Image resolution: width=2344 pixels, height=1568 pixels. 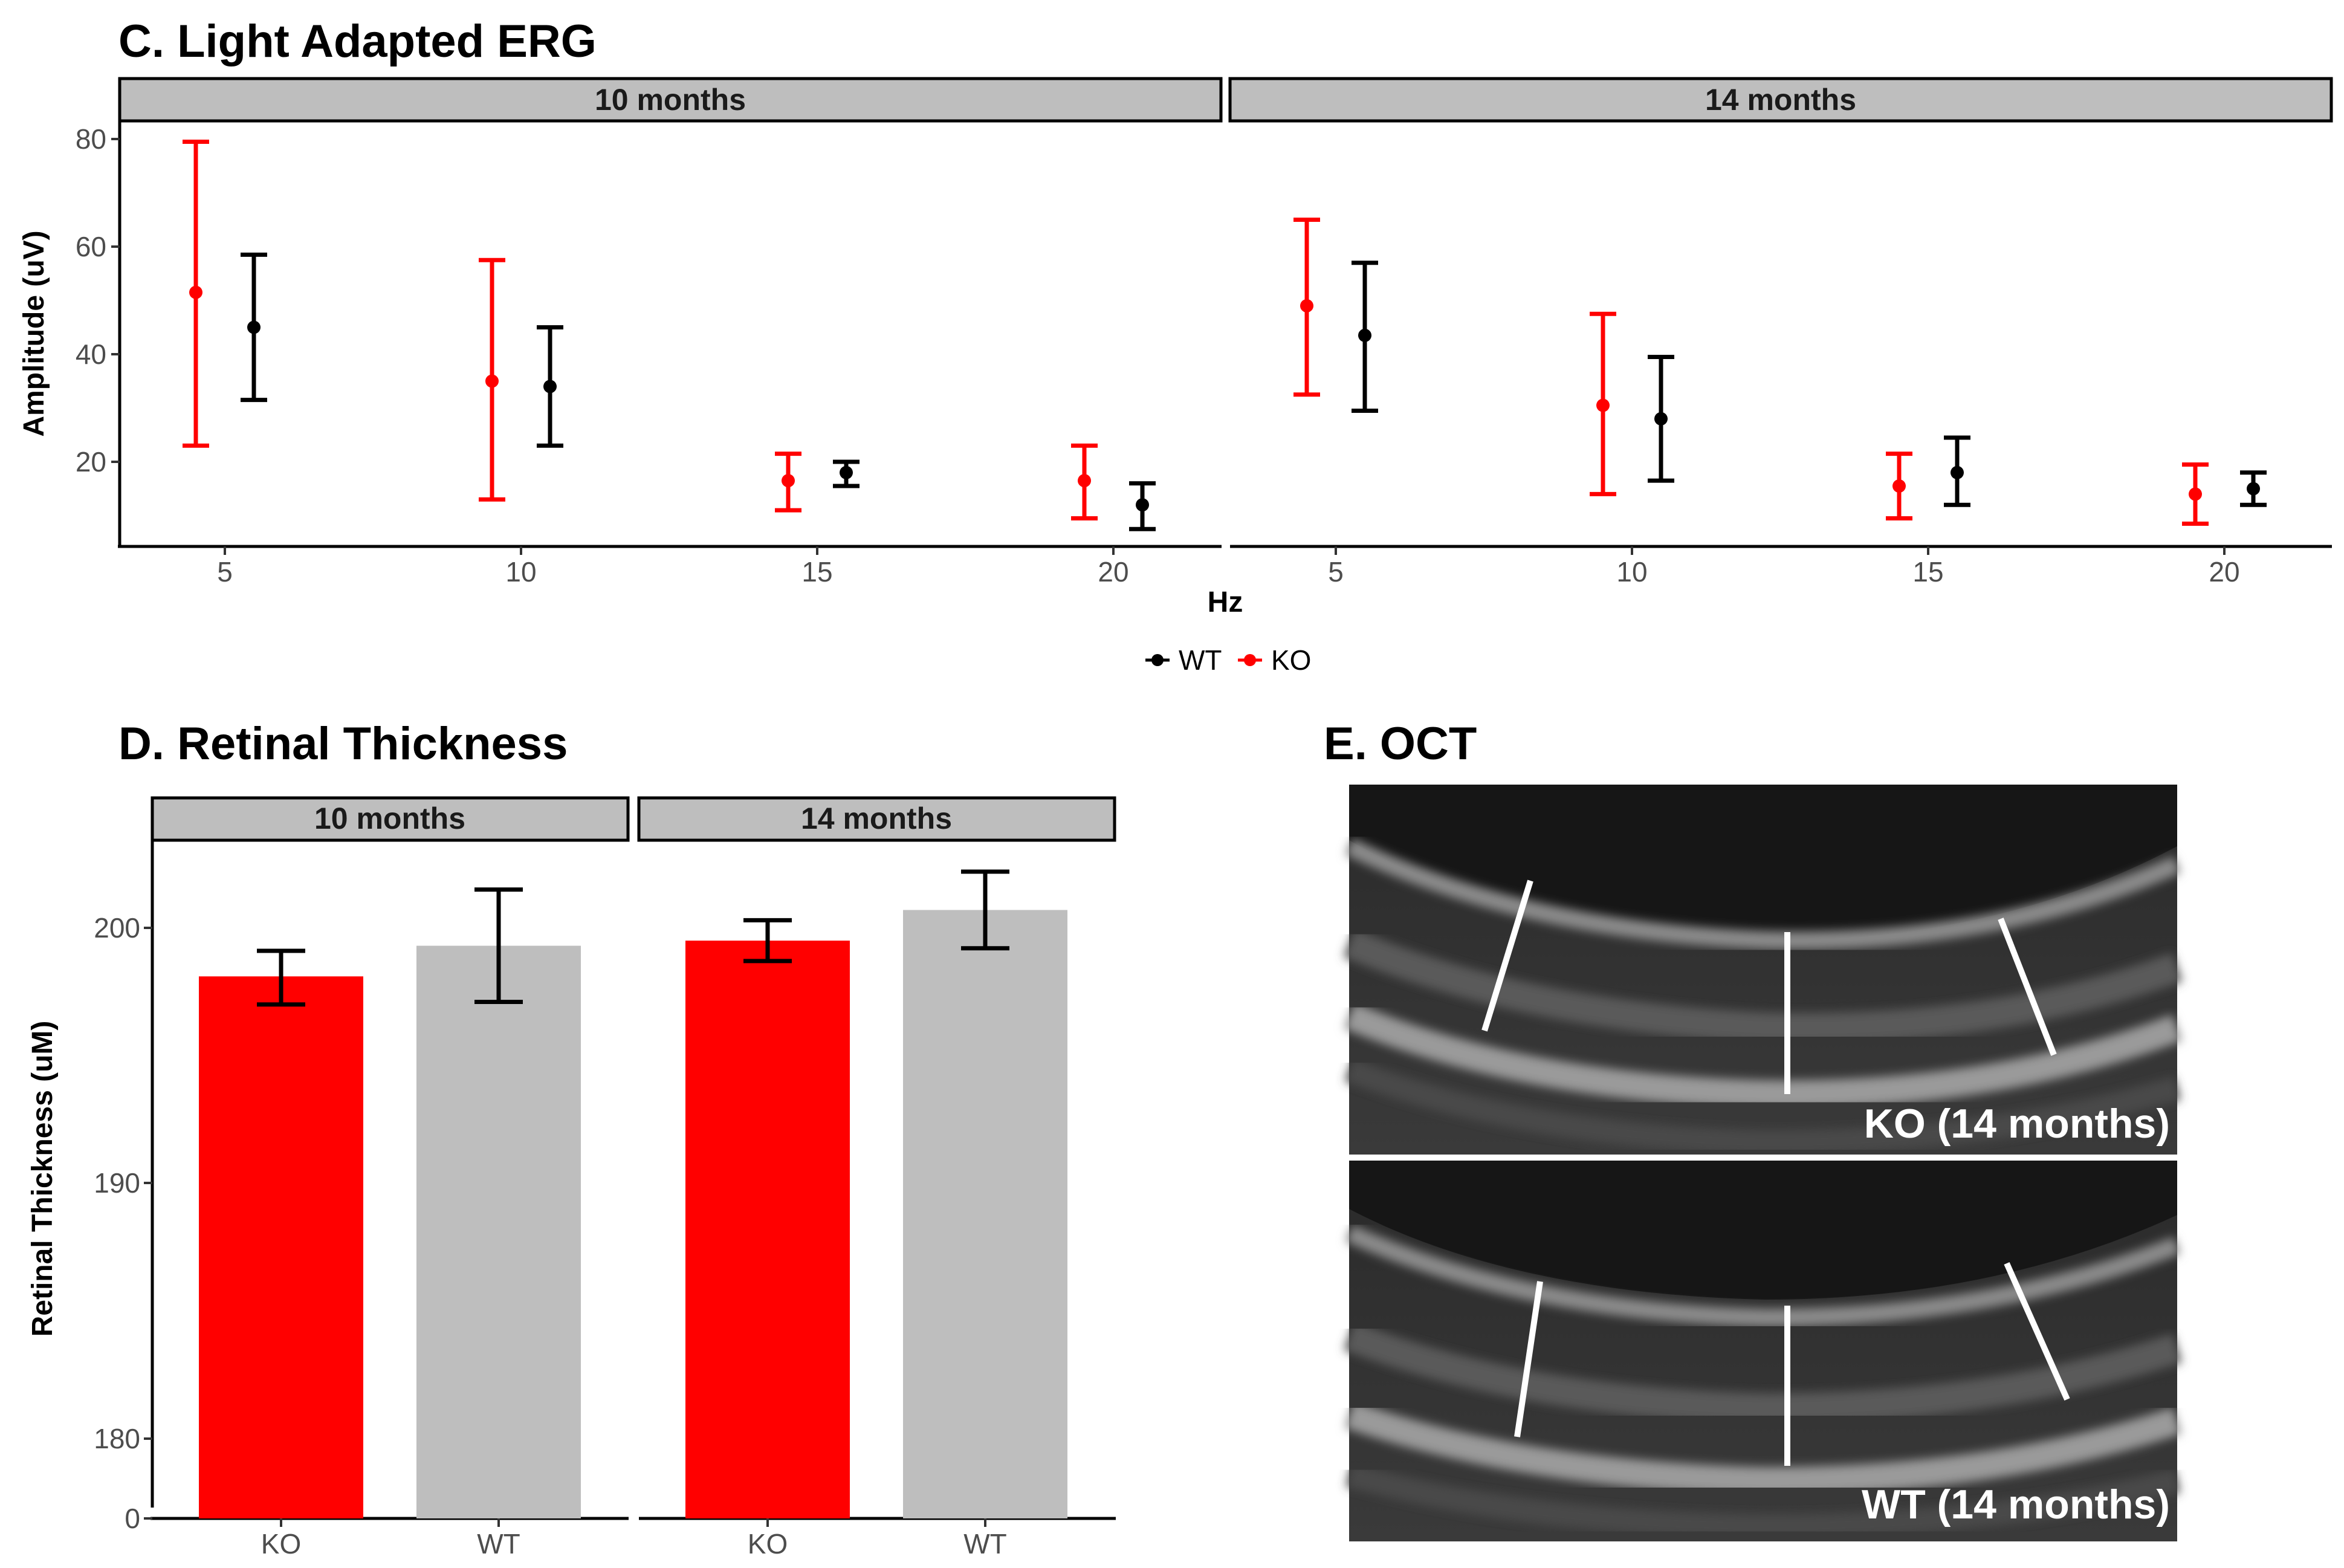 I want to click on erg-strip-14-months, so click(x=1780, y=100).